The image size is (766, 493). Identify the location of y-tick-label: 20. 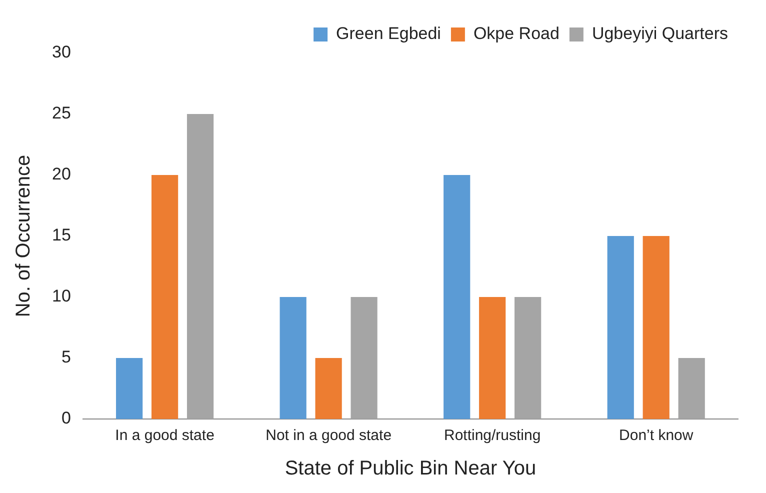
(61, 174).